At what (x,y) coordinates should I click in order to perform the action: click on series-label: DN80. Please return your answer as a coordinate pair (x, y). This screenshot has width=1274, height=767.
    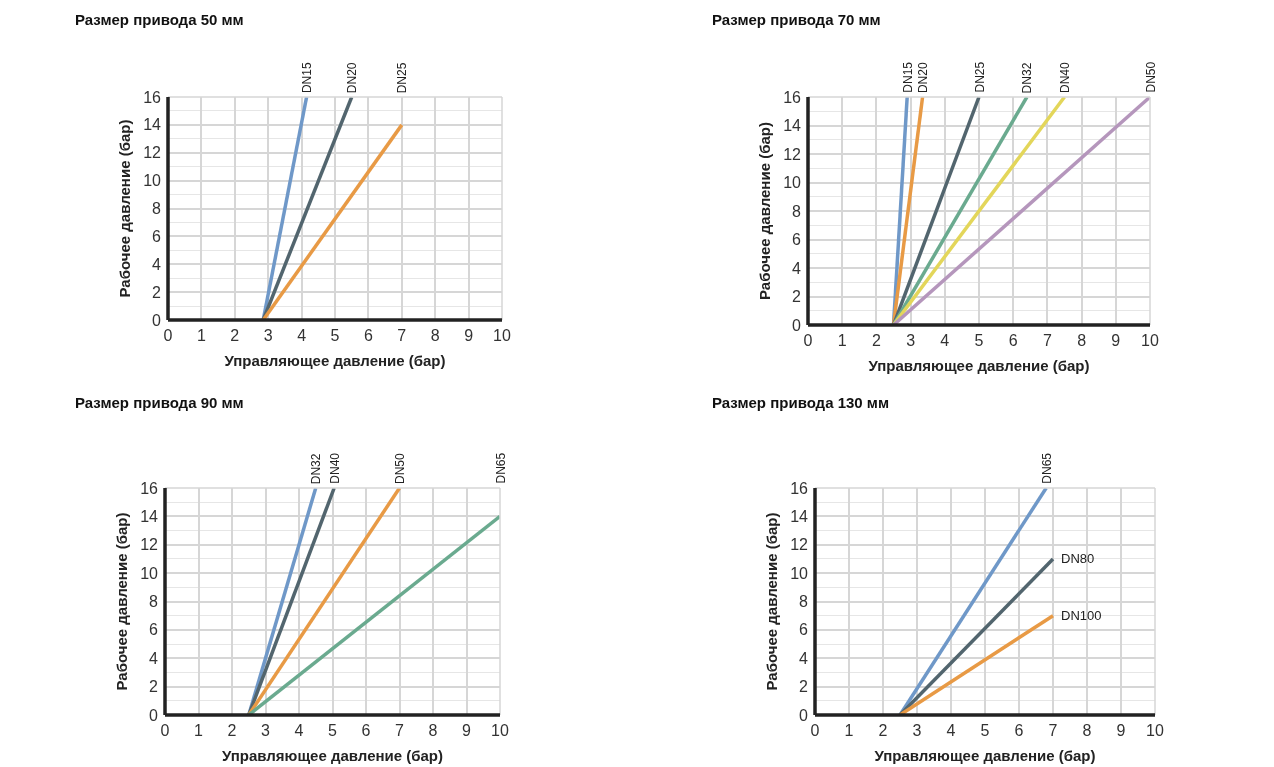
    Looking at the image, I should click on (1078, 558).